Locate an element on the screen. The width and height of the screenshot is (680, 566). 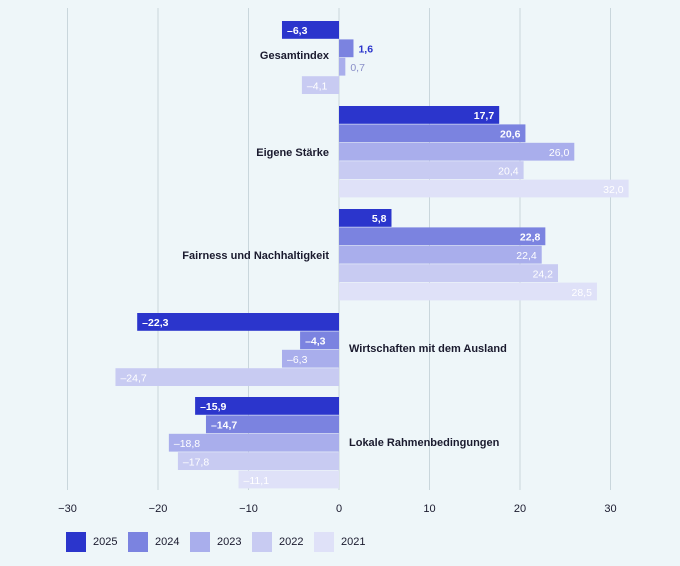
x-tick-label: 20 is located at coordinates (520, 509).